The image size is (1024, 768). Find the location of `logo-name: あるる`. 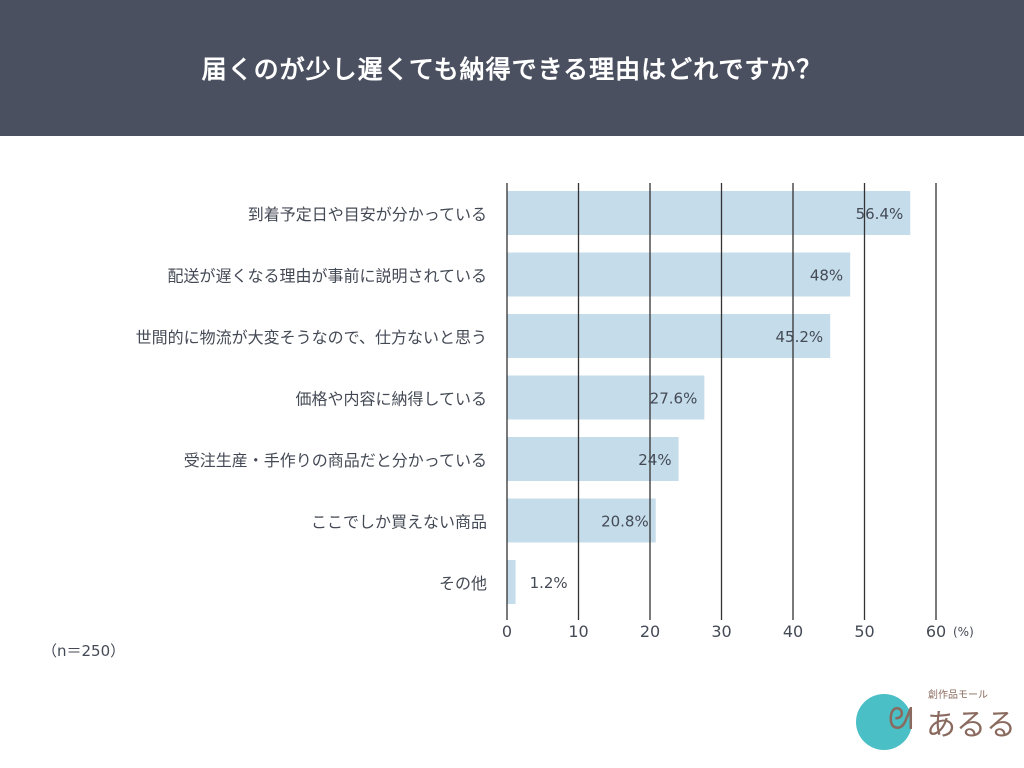

logo-name: あるる is located at coordinates (971, 725).